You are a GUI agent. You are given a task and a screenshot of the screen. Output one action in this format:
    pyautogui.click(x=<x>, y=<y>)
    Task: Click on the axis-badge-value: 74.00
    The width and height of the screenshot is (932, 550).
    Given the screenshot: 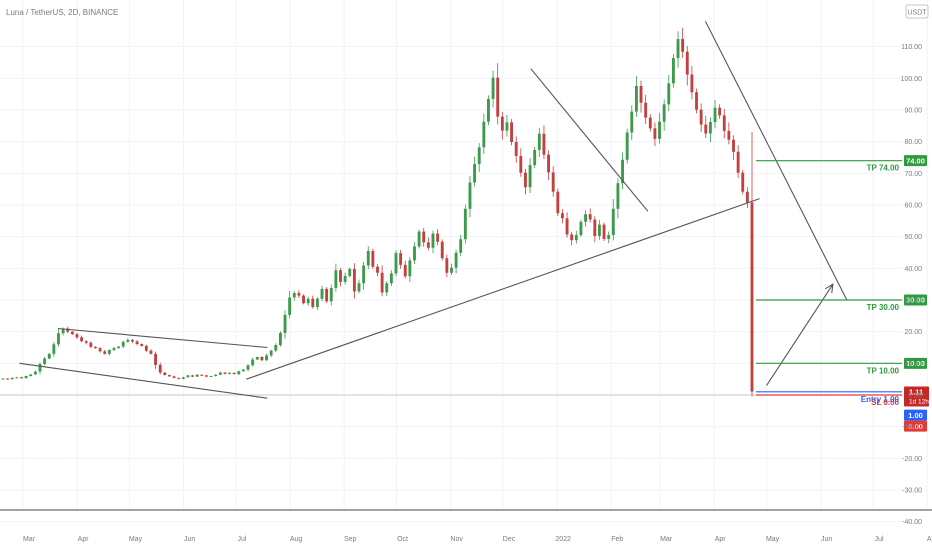 What is the action you would take?
    pyautogui.click(x=915, y=160)
    